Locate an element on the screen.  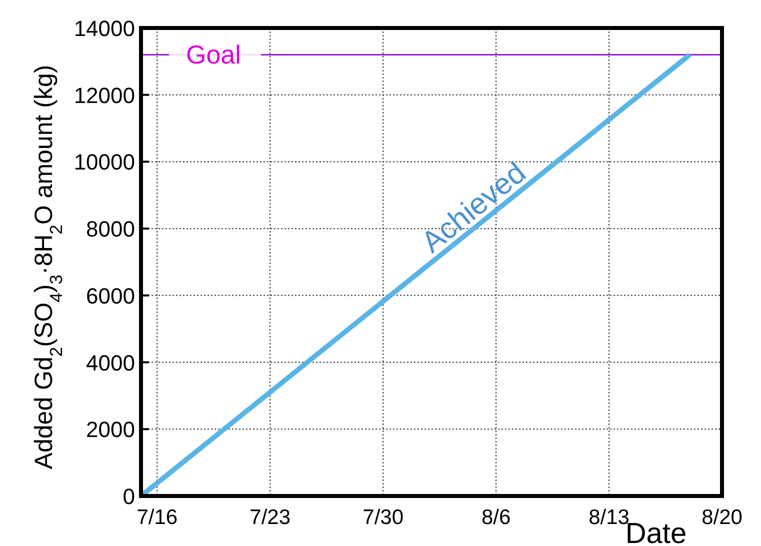
y-tick-label: 6000 is located at coordinates (110, 295).